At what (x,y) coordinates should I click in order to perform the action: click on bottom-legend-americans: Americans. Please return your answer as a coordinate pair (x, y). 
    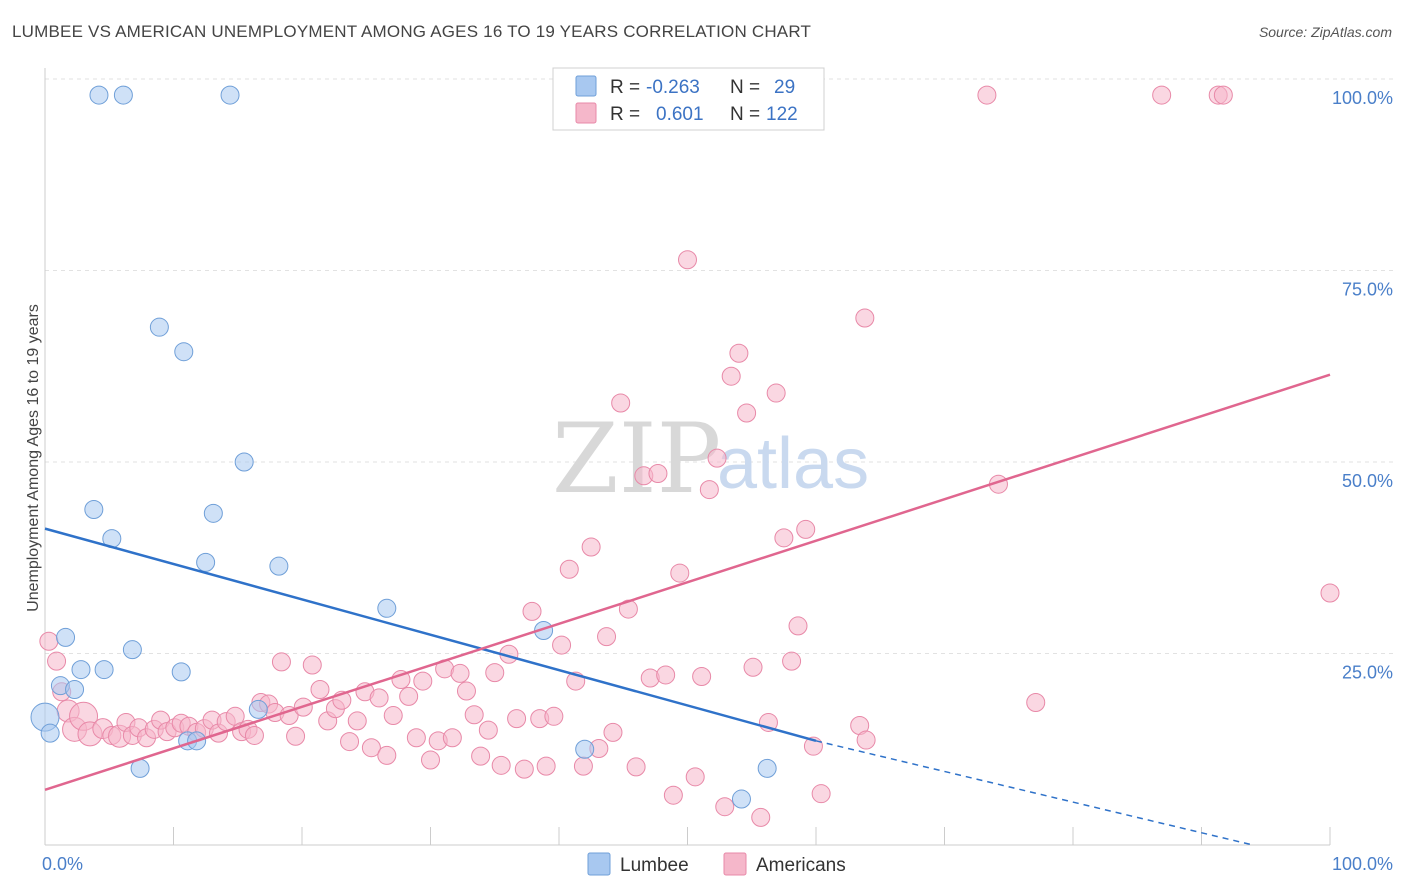
    Looking at the image, I should click on (801, 865).